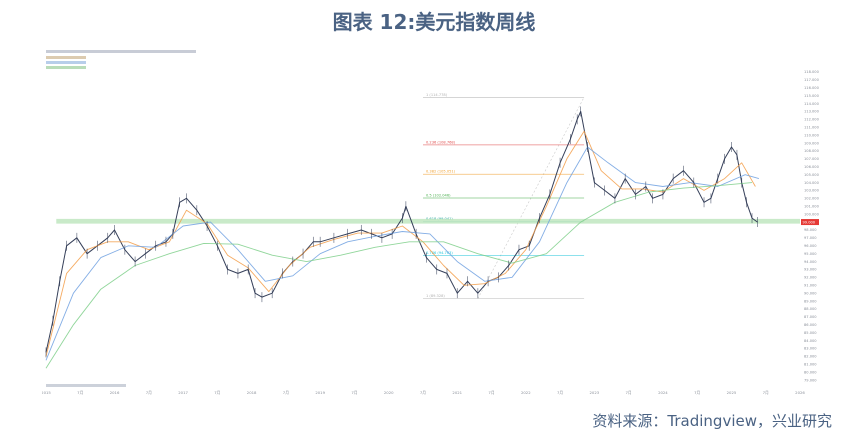 The width and height of the screenshot is (868, 437). What do you see at coordinates (810, 301) in the screenshot?
I see `y-tick-label: 89.000` at bounding box center [810, 301].